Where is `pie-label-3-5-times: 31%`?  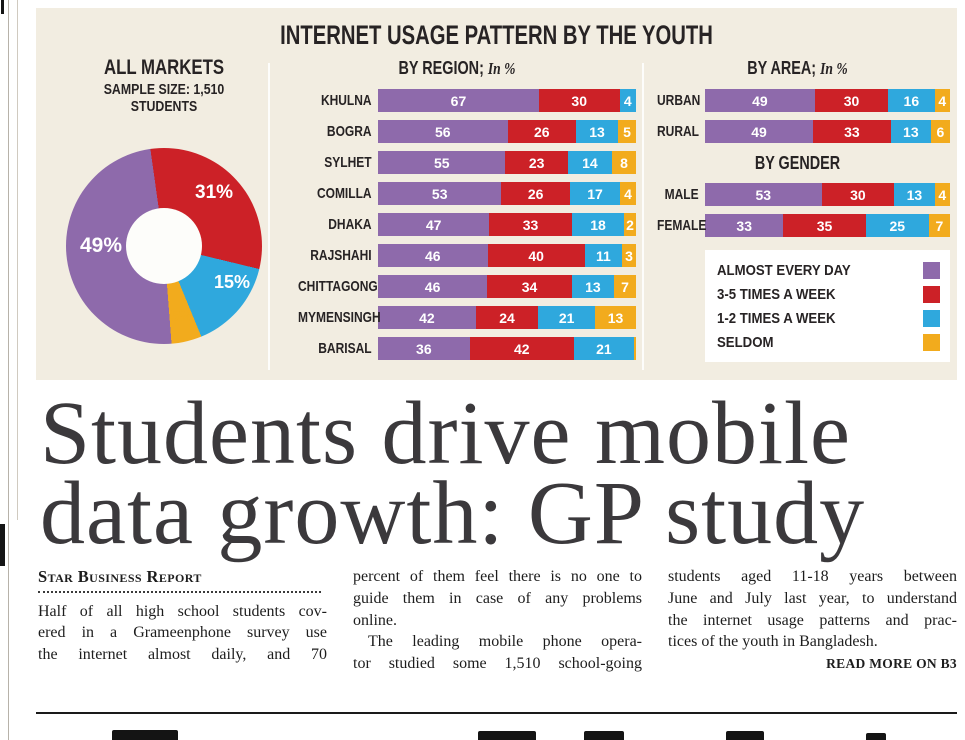 pie-label-3-5-times: 31% is located at coordinates (214, 192).